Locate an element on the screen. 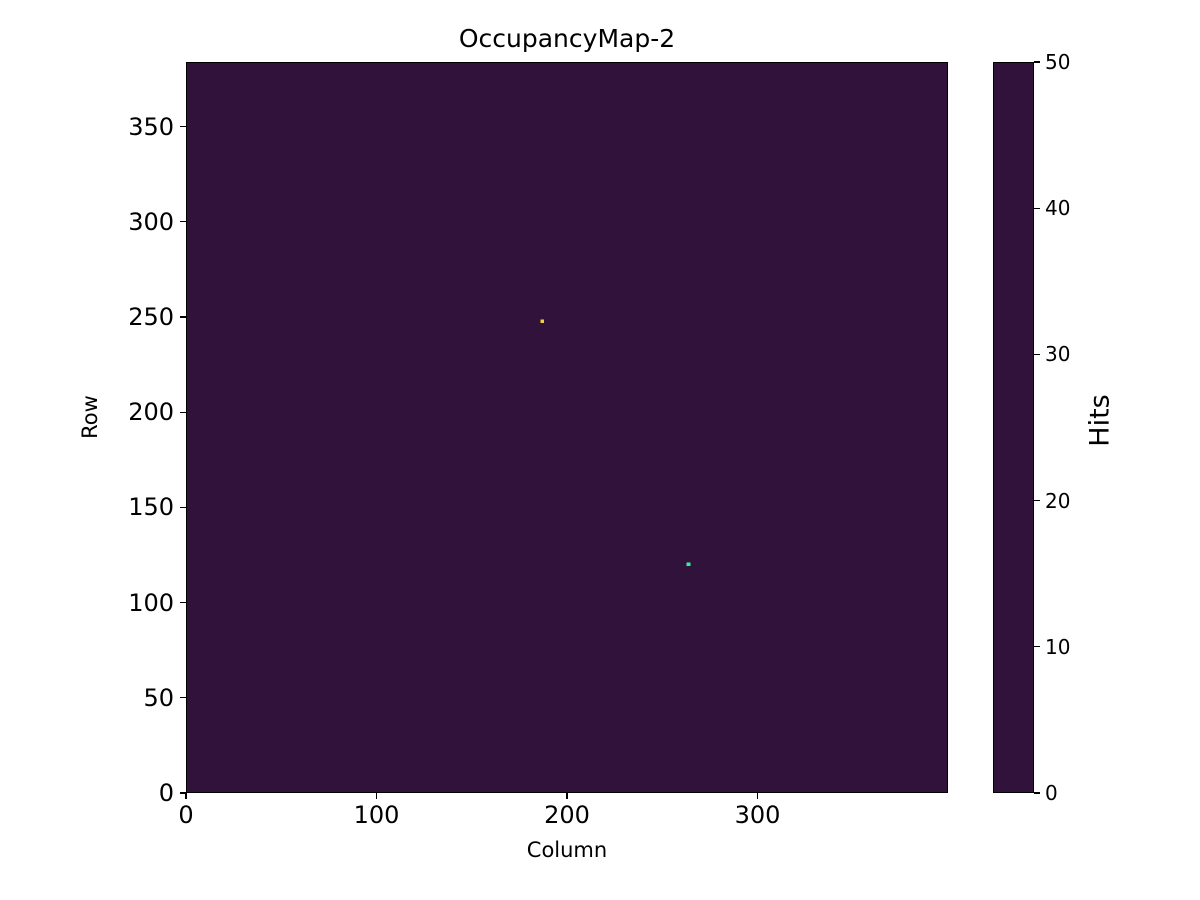 Image resolution: width=1200 pixels, height=900 pixels. chart-title: OccupancyMap-2 is located at coordinates (567, 38).